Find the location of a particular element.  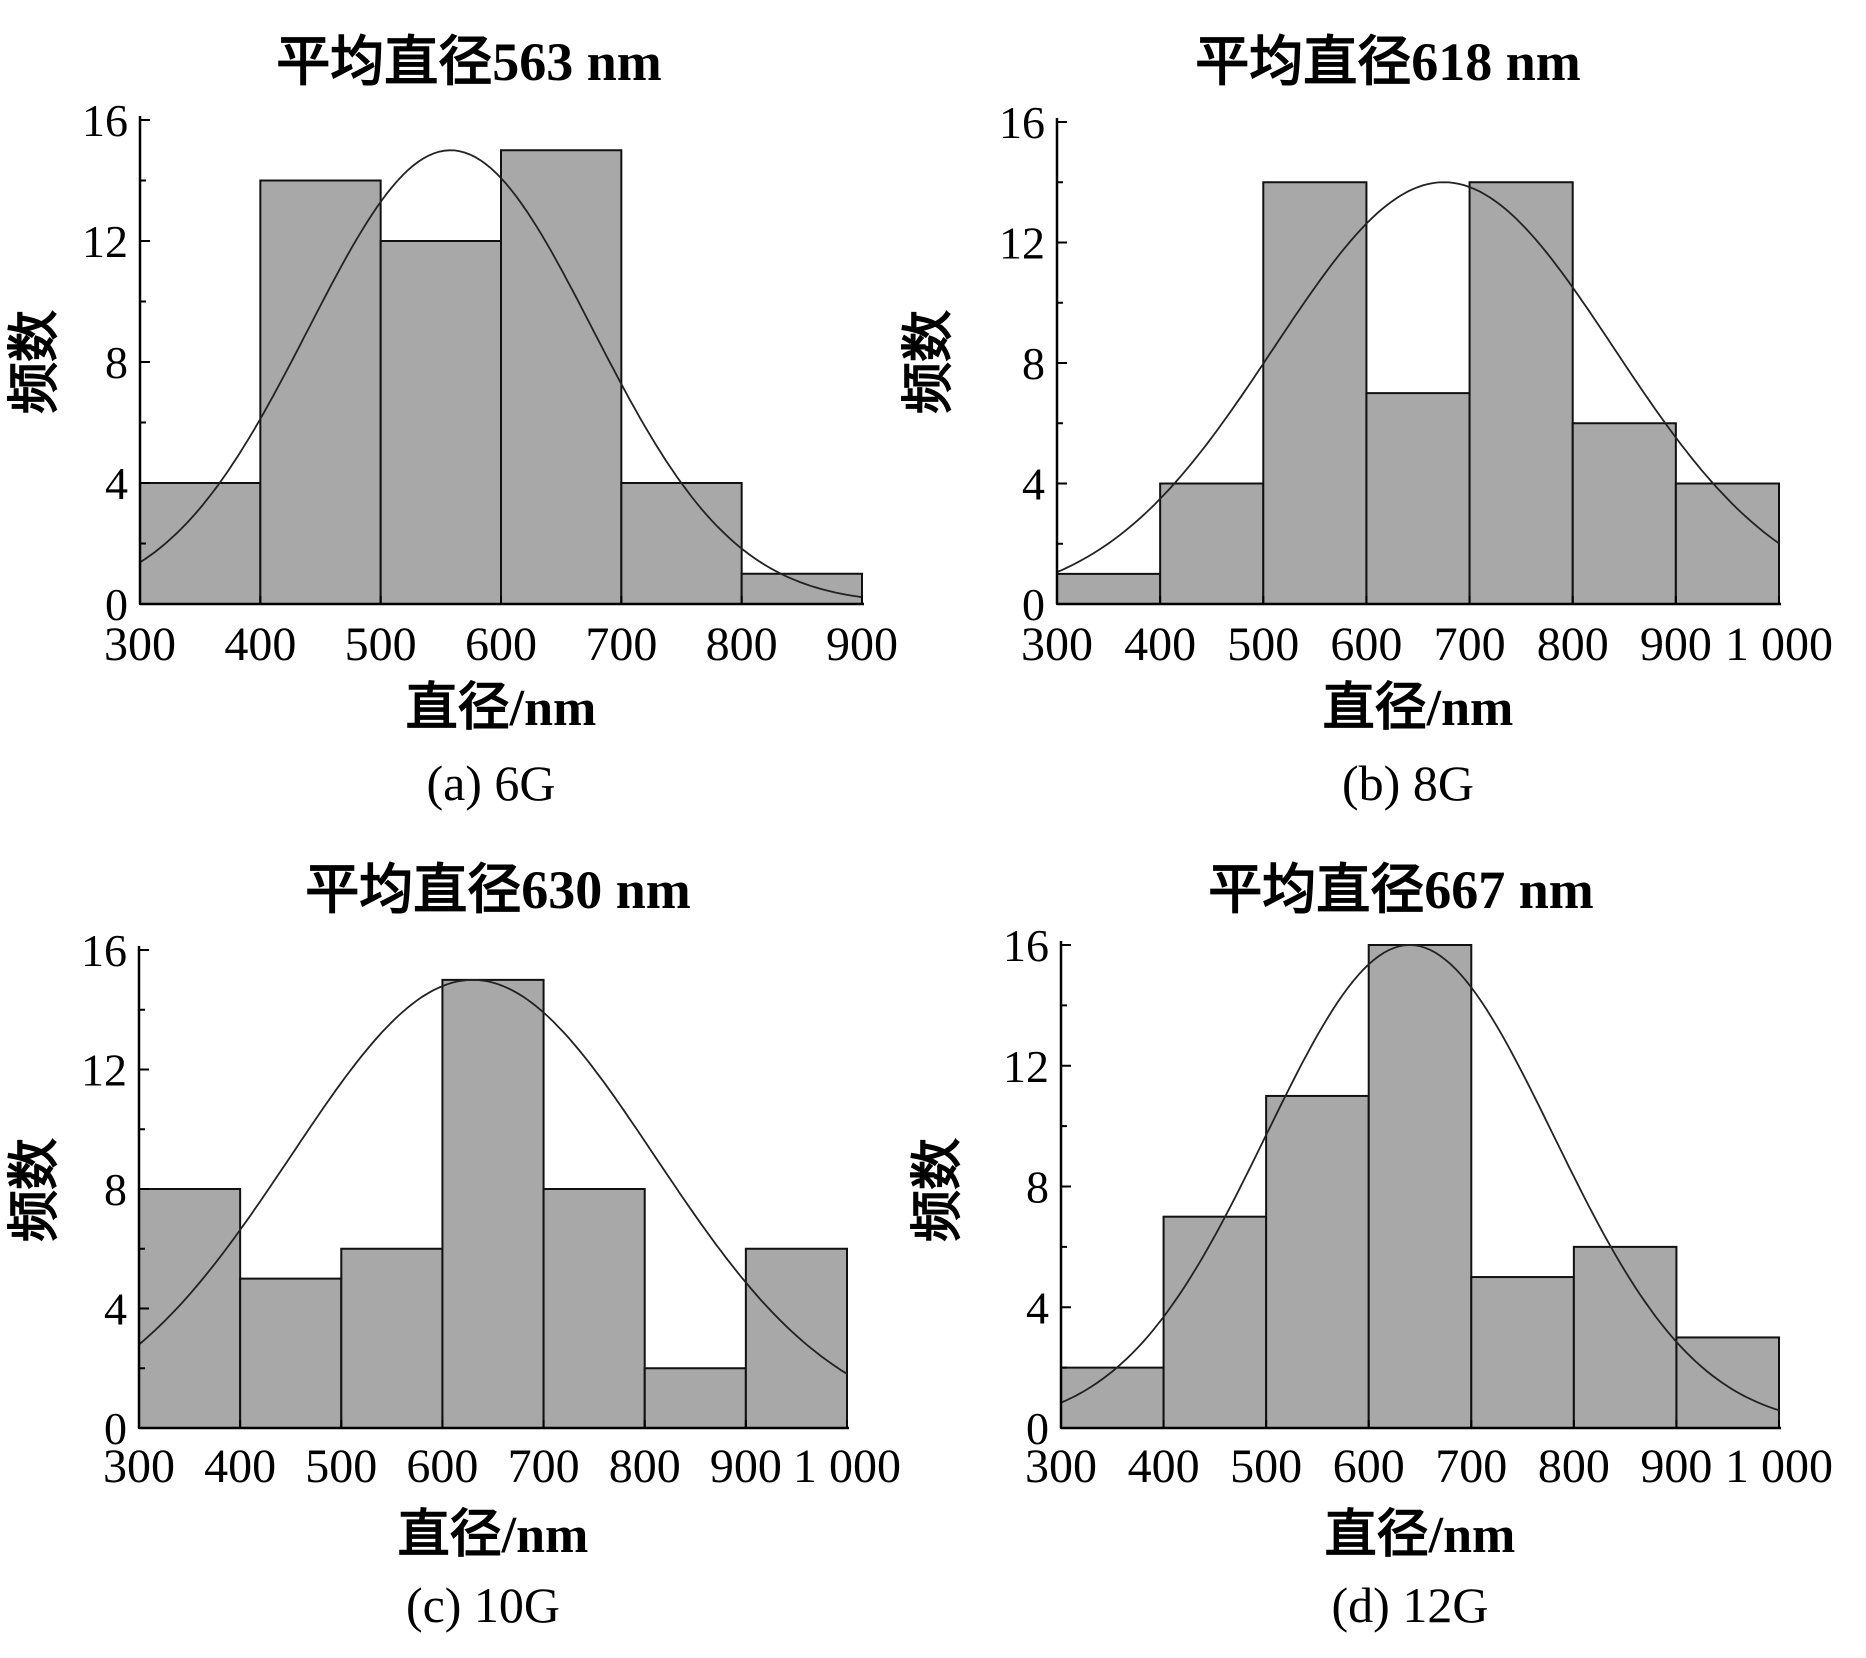

chart-title: 平均直径563 nm is located at coordinates (469, 62).